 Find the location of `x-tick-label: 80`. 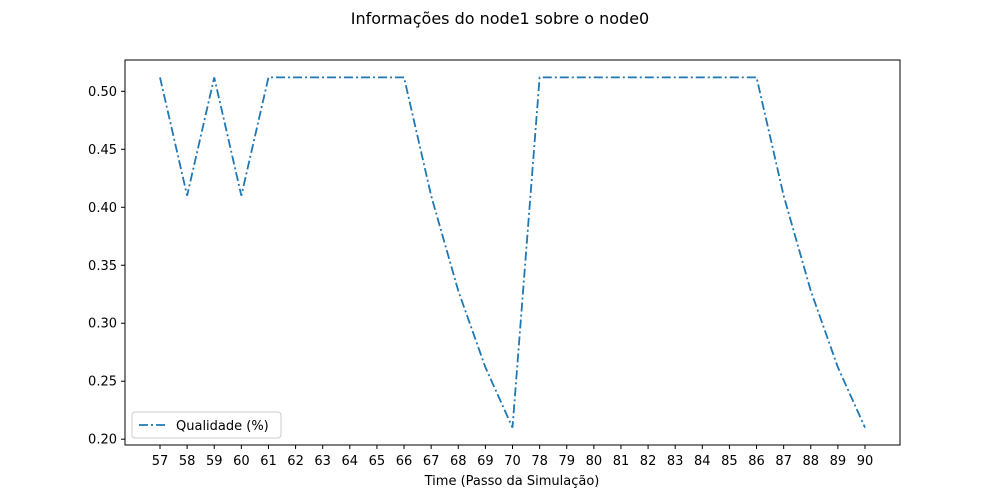

x-tick-label: 80 is located at coordinates (594, 461).